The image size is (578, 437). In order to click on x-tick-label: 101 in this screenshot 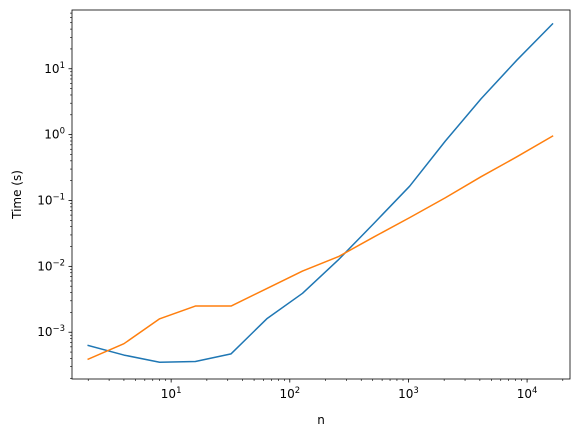, I will do `click(171, 393)`.